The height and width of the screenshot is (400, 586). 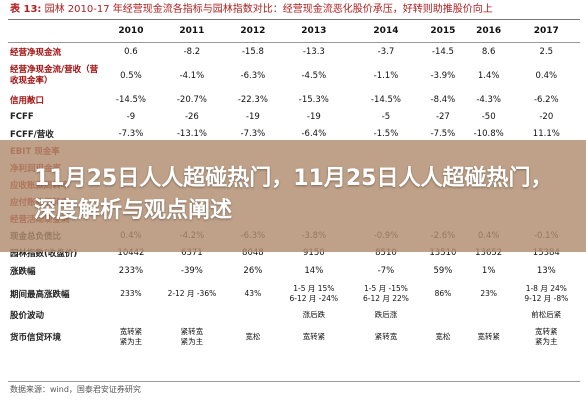 I want to click on table-cell: 前松后紧, so click(x=546, y=315).